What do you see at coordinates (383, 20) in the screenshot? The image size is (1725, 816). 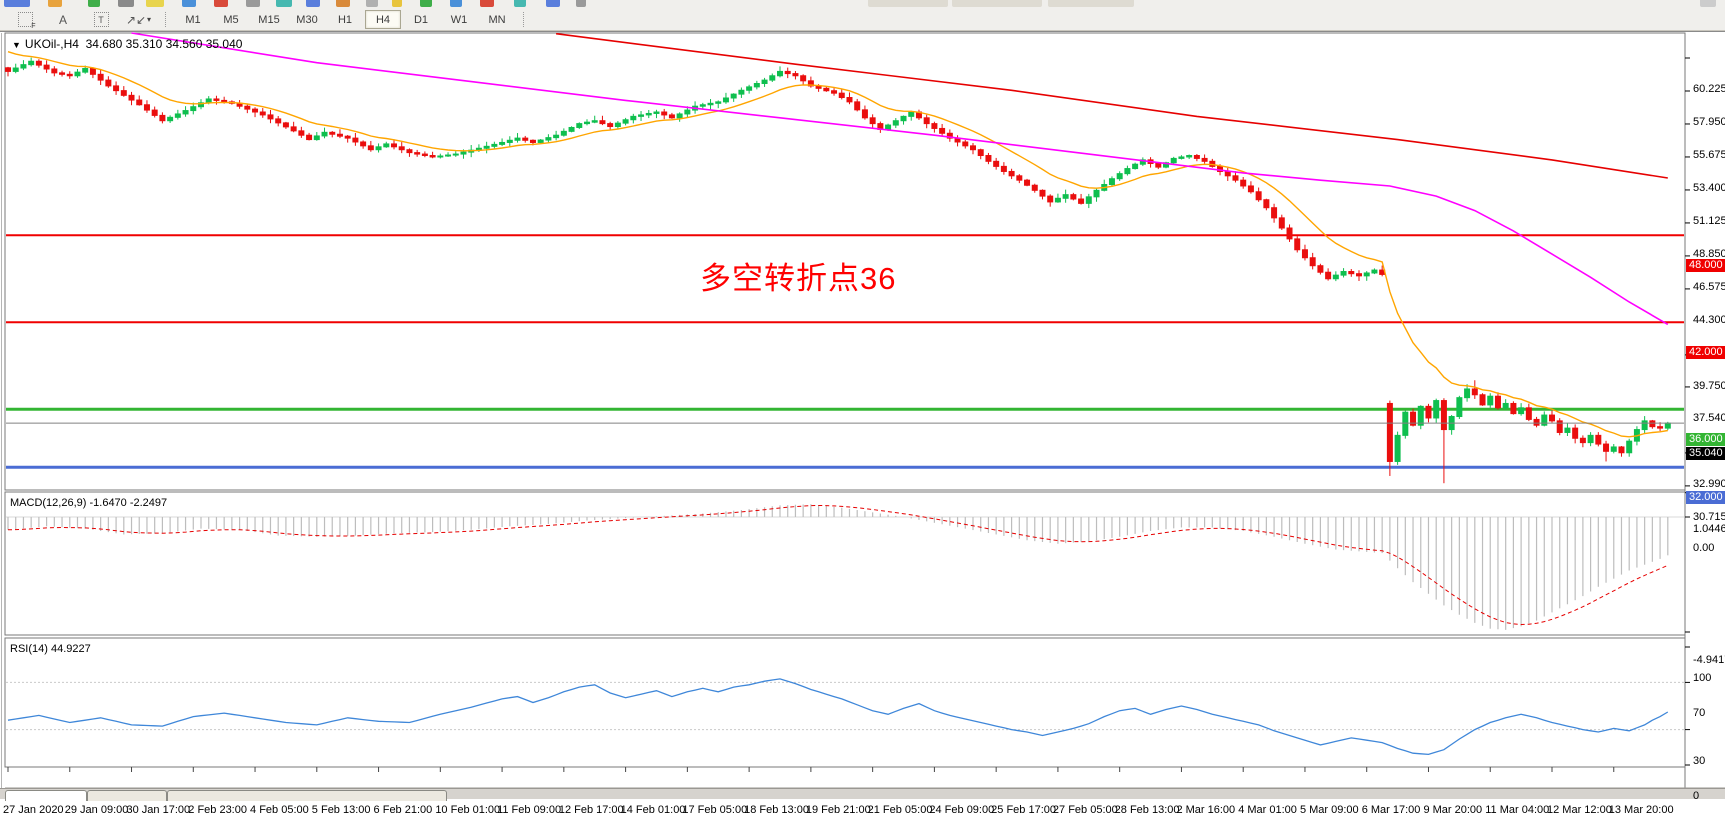 I see `timeframe-button-H4: H4` at bounding box center [383, 20].